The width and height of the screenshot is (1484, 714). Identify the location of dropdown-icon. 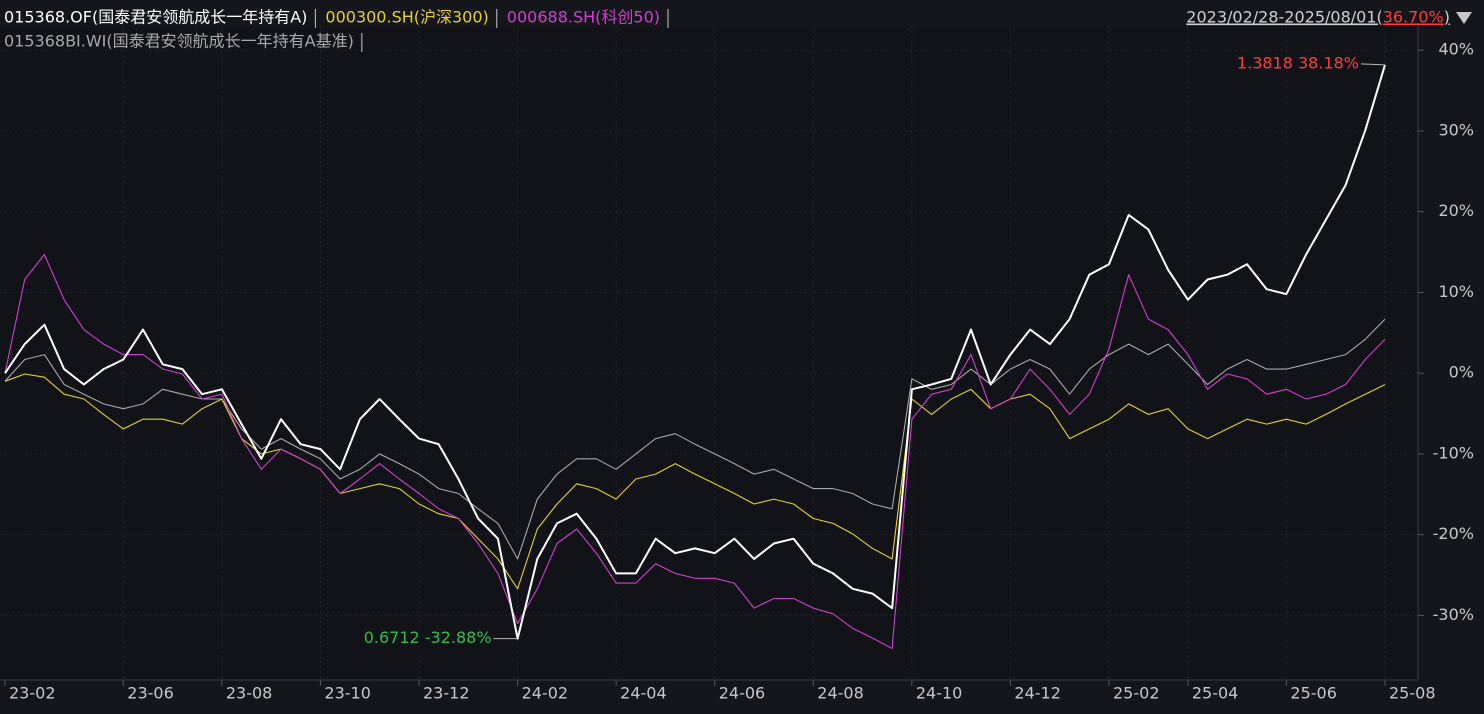
(1464, 18).